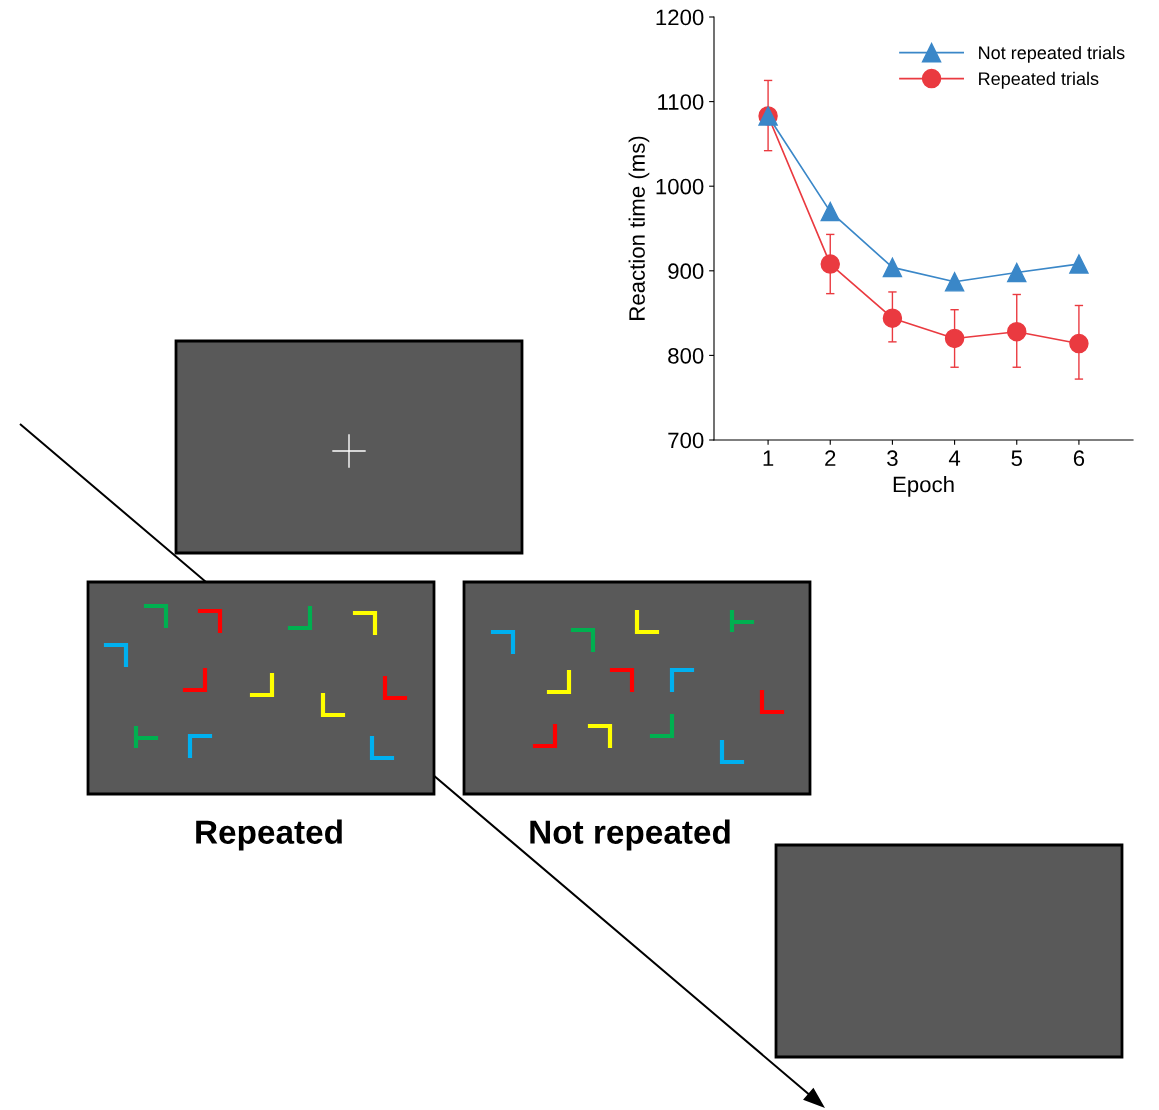  I want to click on x-axis-title: Epoch, so click(923, 486).